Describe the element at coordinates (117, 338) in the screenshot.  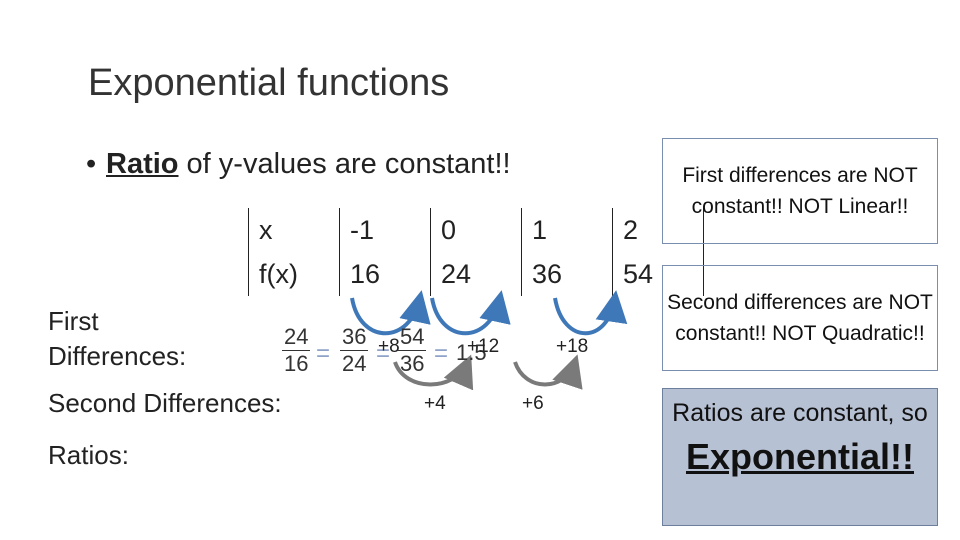
I see `first-differences-label: First Differences:` at that location.